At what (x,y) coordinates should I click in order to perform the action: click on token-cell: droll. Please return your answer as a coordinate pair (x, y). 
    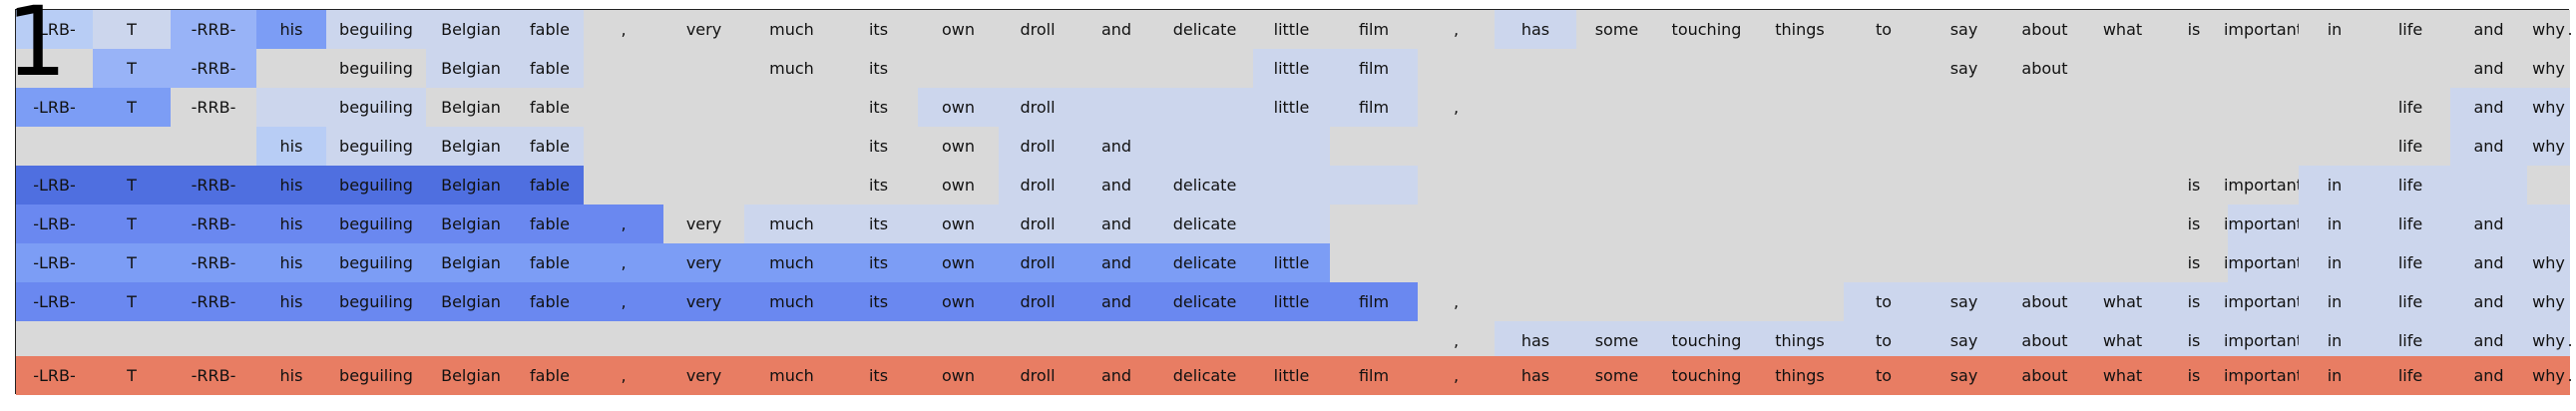
    Looking at the image, I should click on (1037, 108).